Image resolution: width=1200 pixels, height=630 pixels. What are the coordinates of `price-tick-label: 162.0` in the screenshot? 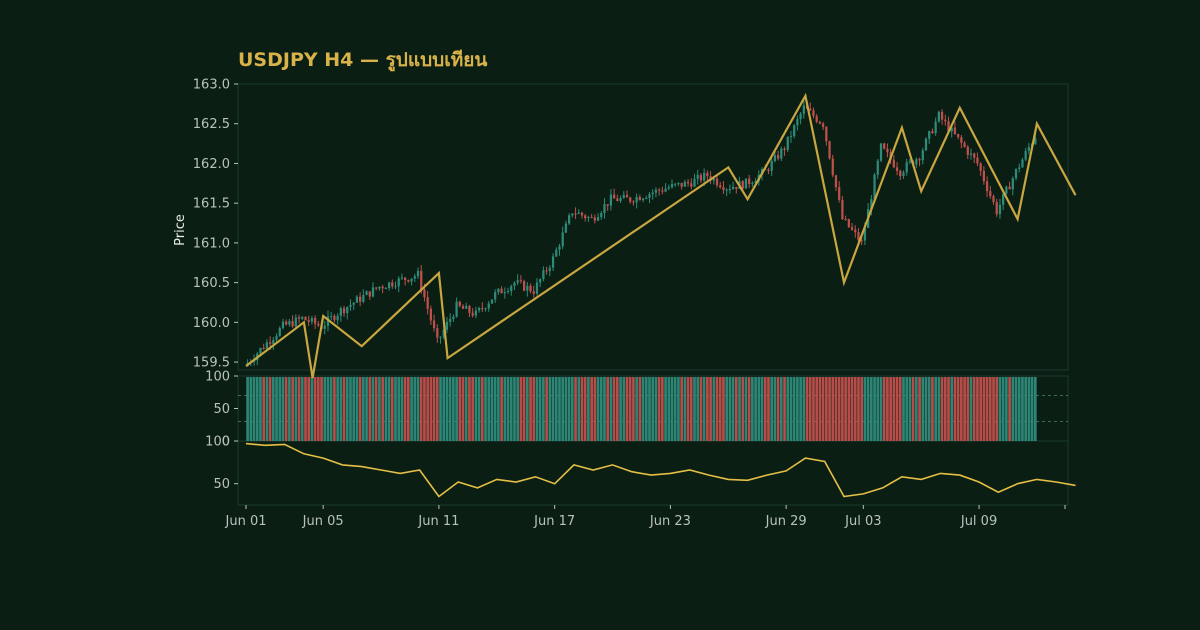 It's located at (211, 164).